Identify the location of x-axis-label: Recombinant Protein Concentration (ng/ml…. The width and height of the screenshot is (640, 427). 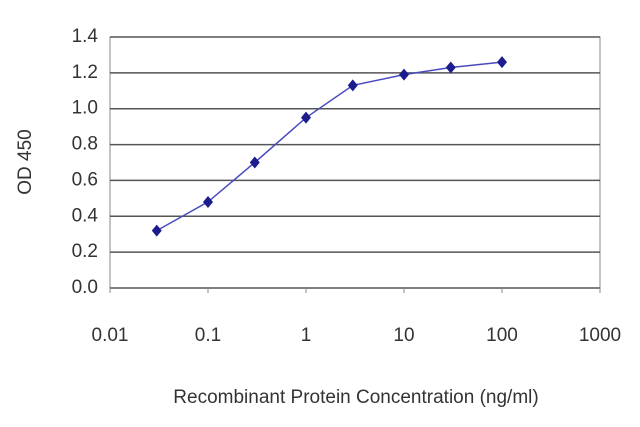
(355, 397).